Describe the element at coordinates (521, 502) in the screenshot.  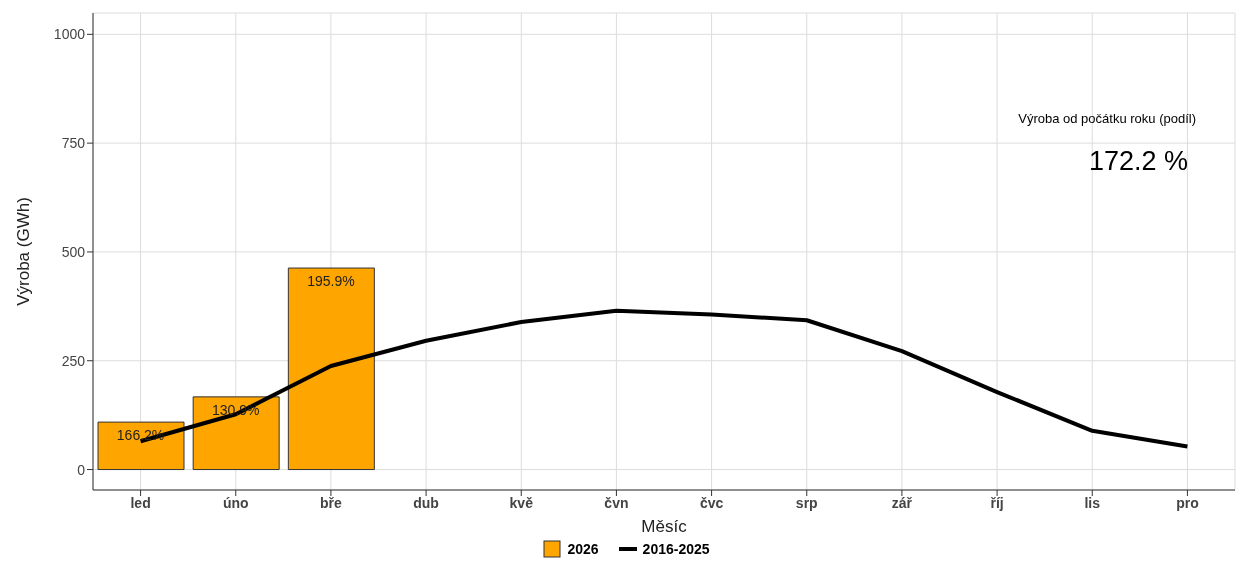
I see `x-tick-label: kvě` at that location.